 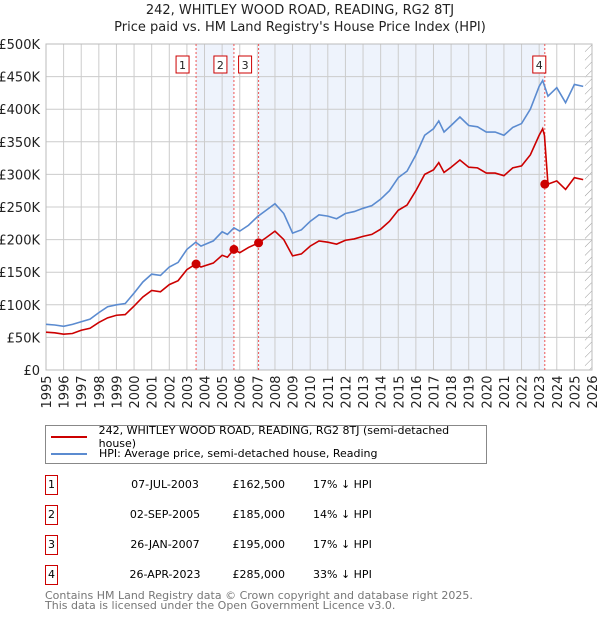 What do you see at coordinates (452, 391) in the screenshot?
I see `x-tick-label: 2018` at bounding box center [452, 391].